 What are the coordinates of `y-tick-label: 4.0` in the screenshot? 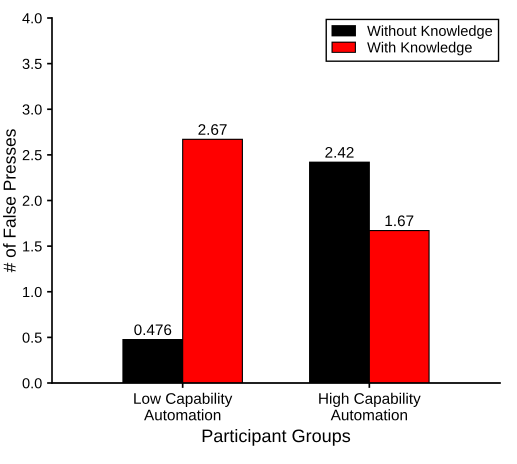 It's located at (32, 18).